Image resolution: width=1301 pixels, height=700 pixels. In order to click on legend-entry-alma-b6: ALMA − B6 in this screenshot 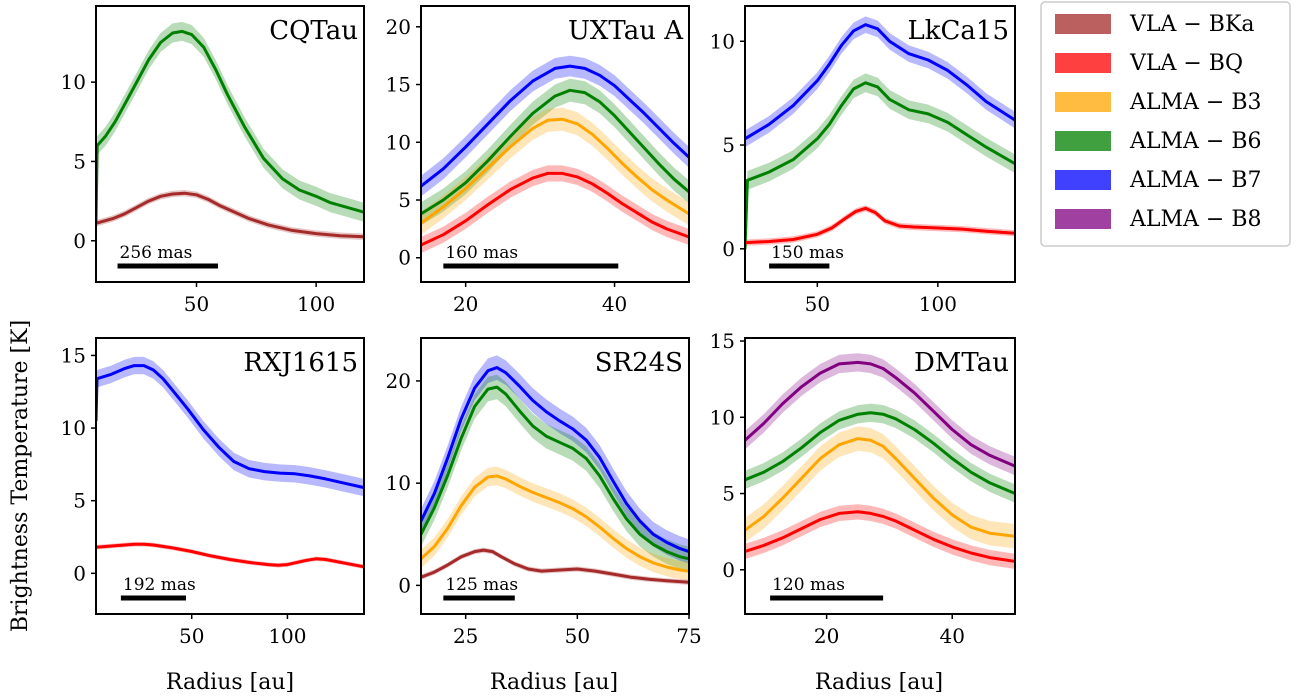, I will do `click(1158, 141)`.